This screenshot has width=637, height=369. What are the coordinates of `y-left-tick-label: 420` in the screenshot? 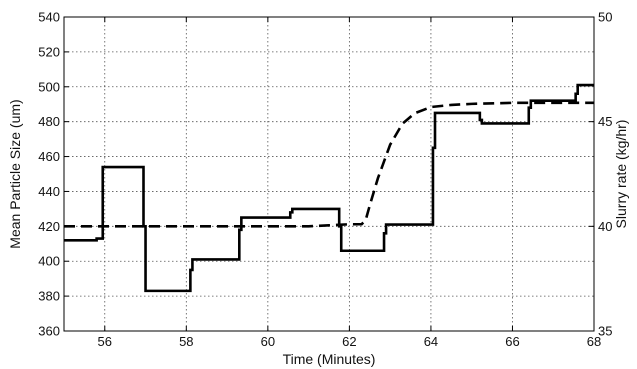 It's located at (49, 226).